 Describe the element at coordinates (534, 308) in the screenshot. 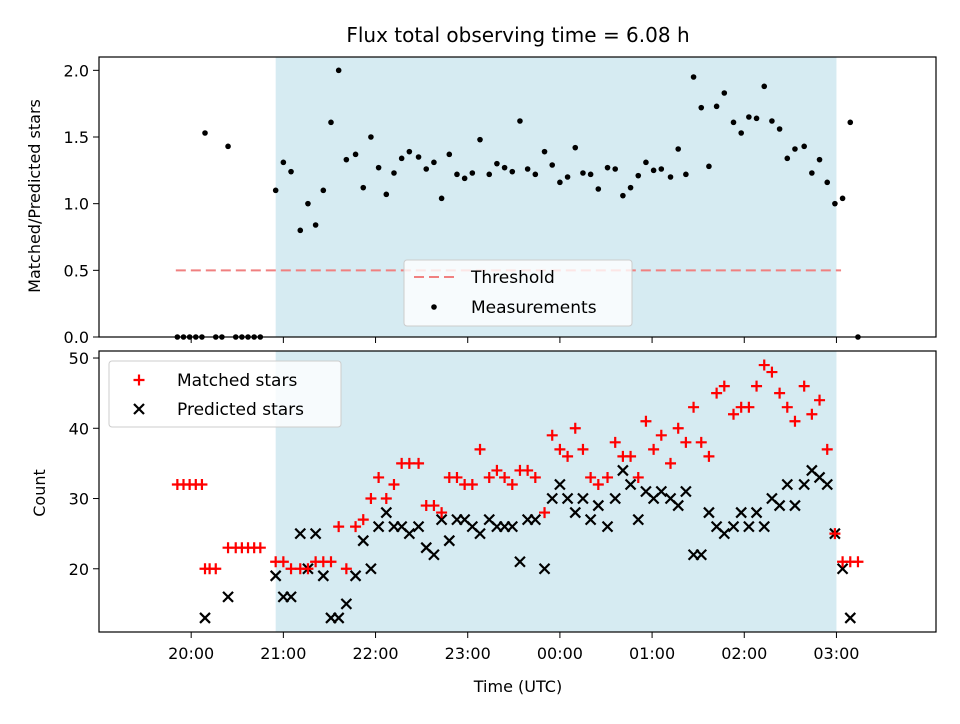

I see `legend-measurement-label: Measurements` at that location.